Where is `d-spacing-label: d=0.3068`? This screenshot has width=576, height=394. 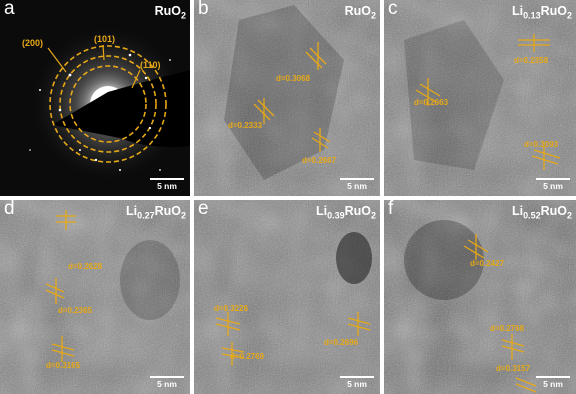
d-spacing-label: d=0.3068 is located at coordinates (293, 78).